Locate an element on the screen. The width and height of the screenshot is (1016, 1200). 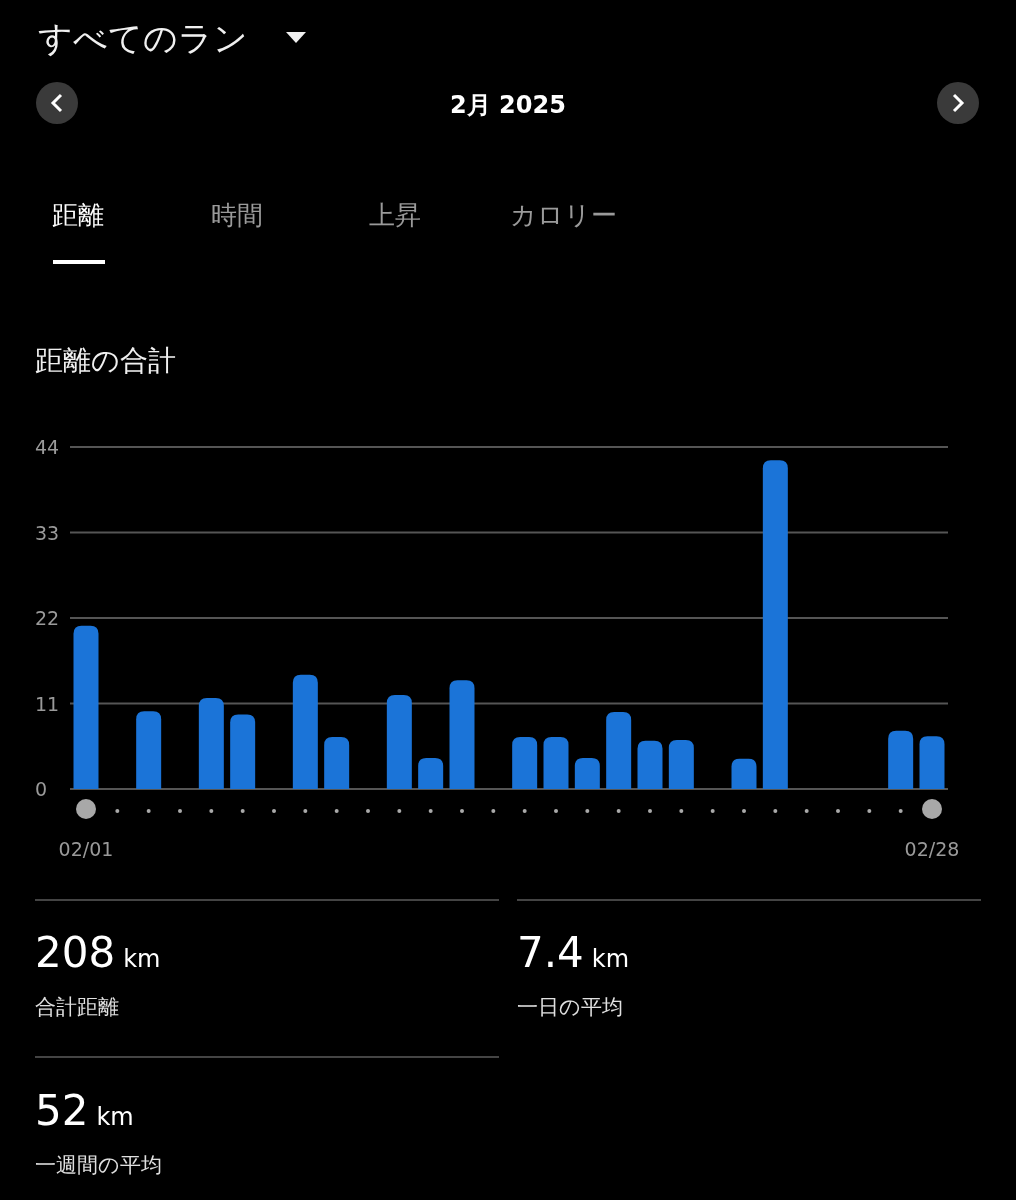
y-tick-label: 0 is located at coordinates (41, 789).